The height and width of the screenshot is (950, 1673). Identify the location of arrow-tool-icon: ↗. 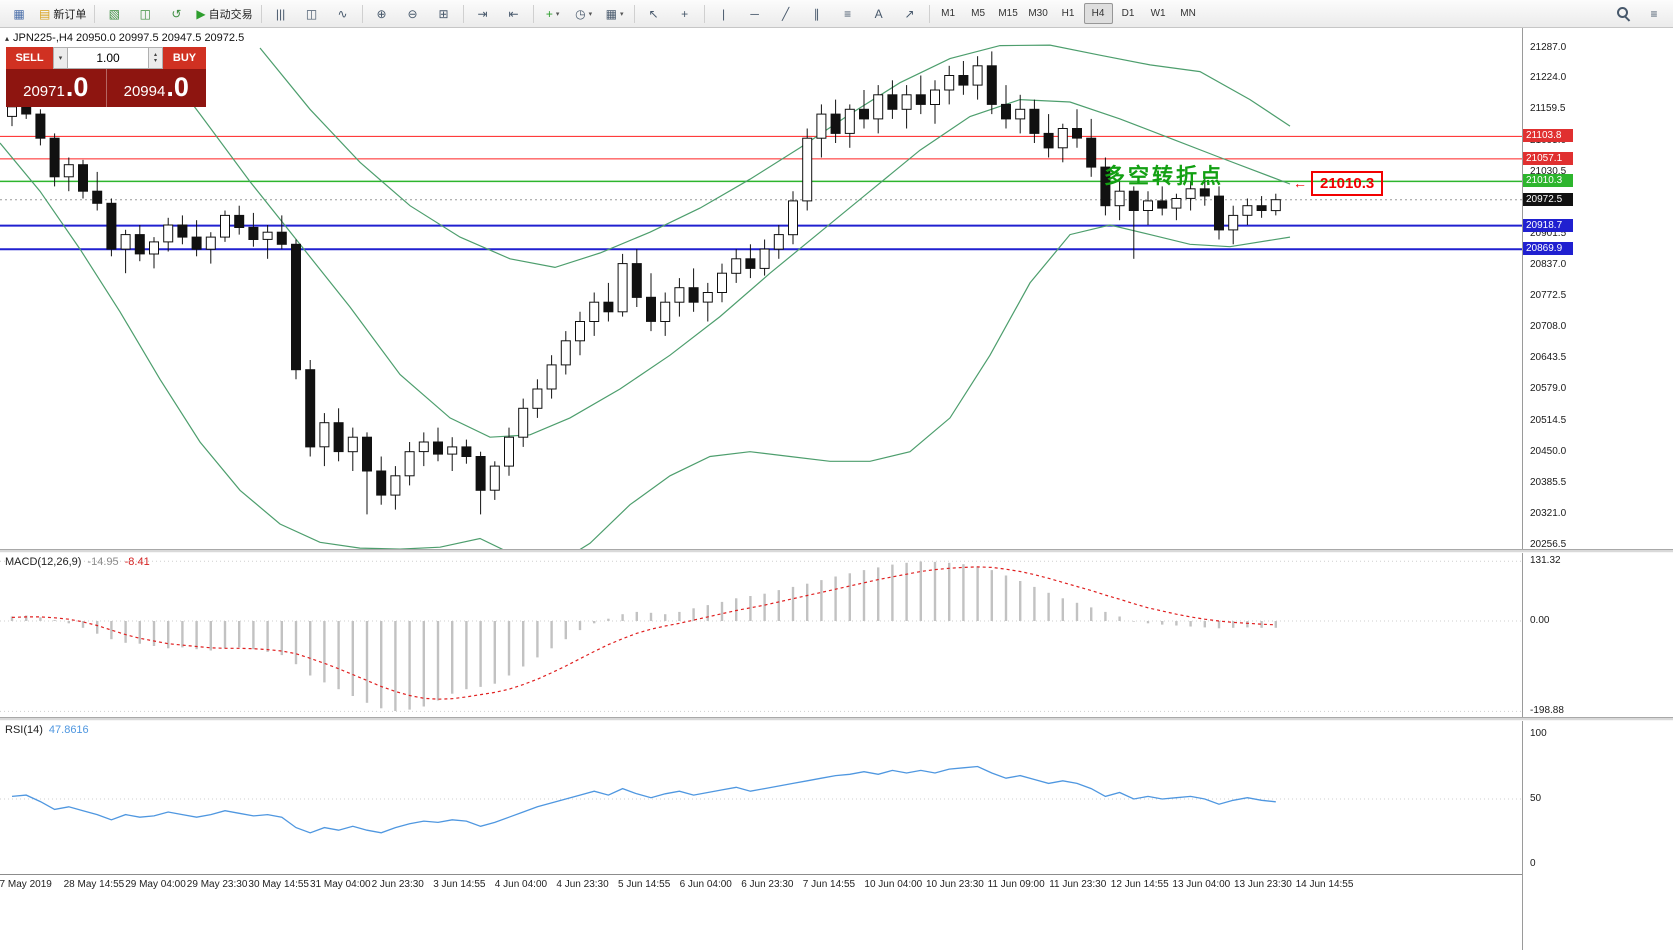
(910, 14).